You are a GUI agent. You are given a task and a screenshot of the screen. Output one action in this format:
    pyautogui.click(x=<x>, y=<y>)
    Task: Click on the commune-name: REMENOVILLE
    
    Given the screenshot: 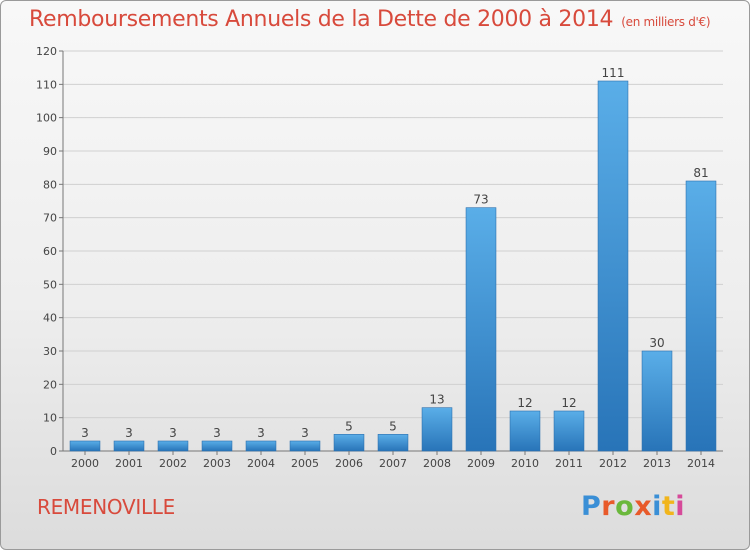 What is the action you would take?
    pyautogui.click(x=106, y=507)
    